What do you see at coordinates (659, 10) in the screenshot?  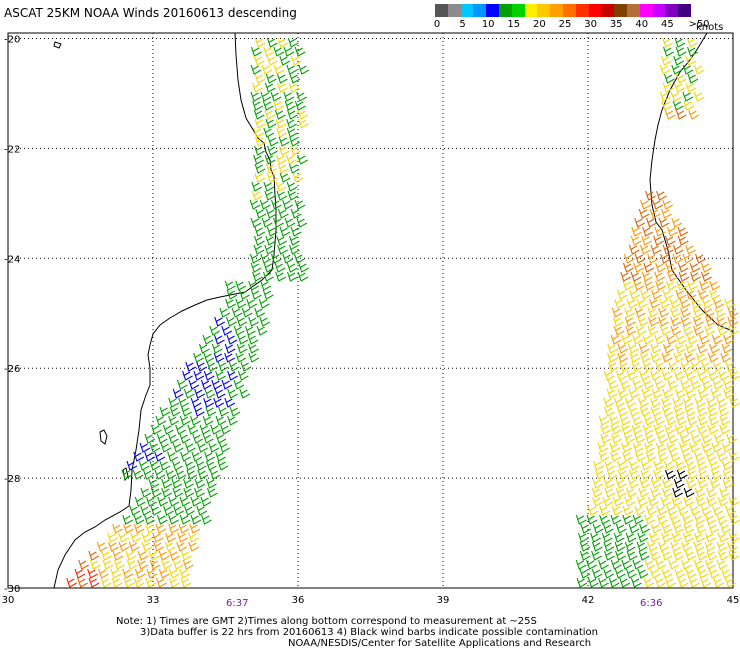 I see `legend-swatch` at bounding box center [659, 10].